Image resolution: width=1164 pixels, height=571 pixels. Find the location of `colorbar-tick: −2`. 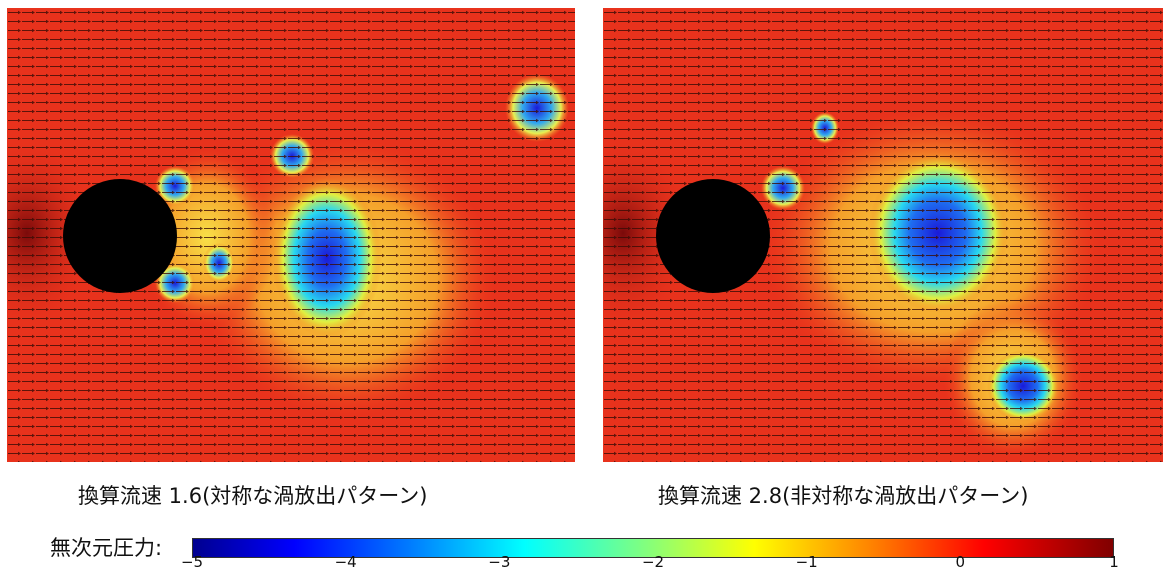

colorbar-tick: −2 is located at coordinates (653, 562).